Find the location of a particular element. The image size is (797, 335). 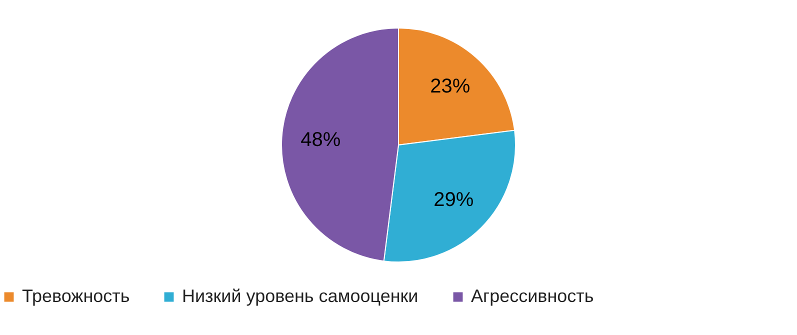

legend-label: Низкий уровень самооценки is located at coordinates (300, 296).